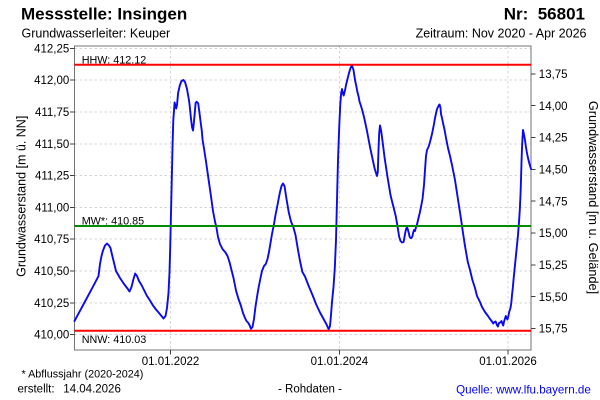 This screenshot has height=400, width=600. I want to click on svg-text: erstellt:, so click(36, 389).